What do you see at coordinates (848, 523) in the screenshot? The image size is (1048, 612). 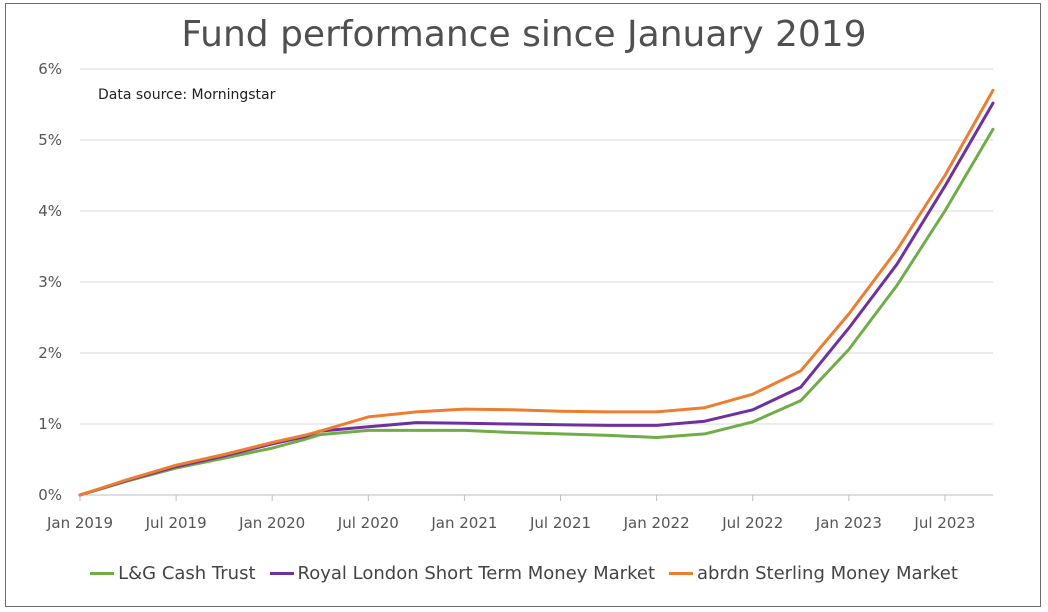 I see `x-tick-label: Jan 2023` at bounding box center [848, 523].